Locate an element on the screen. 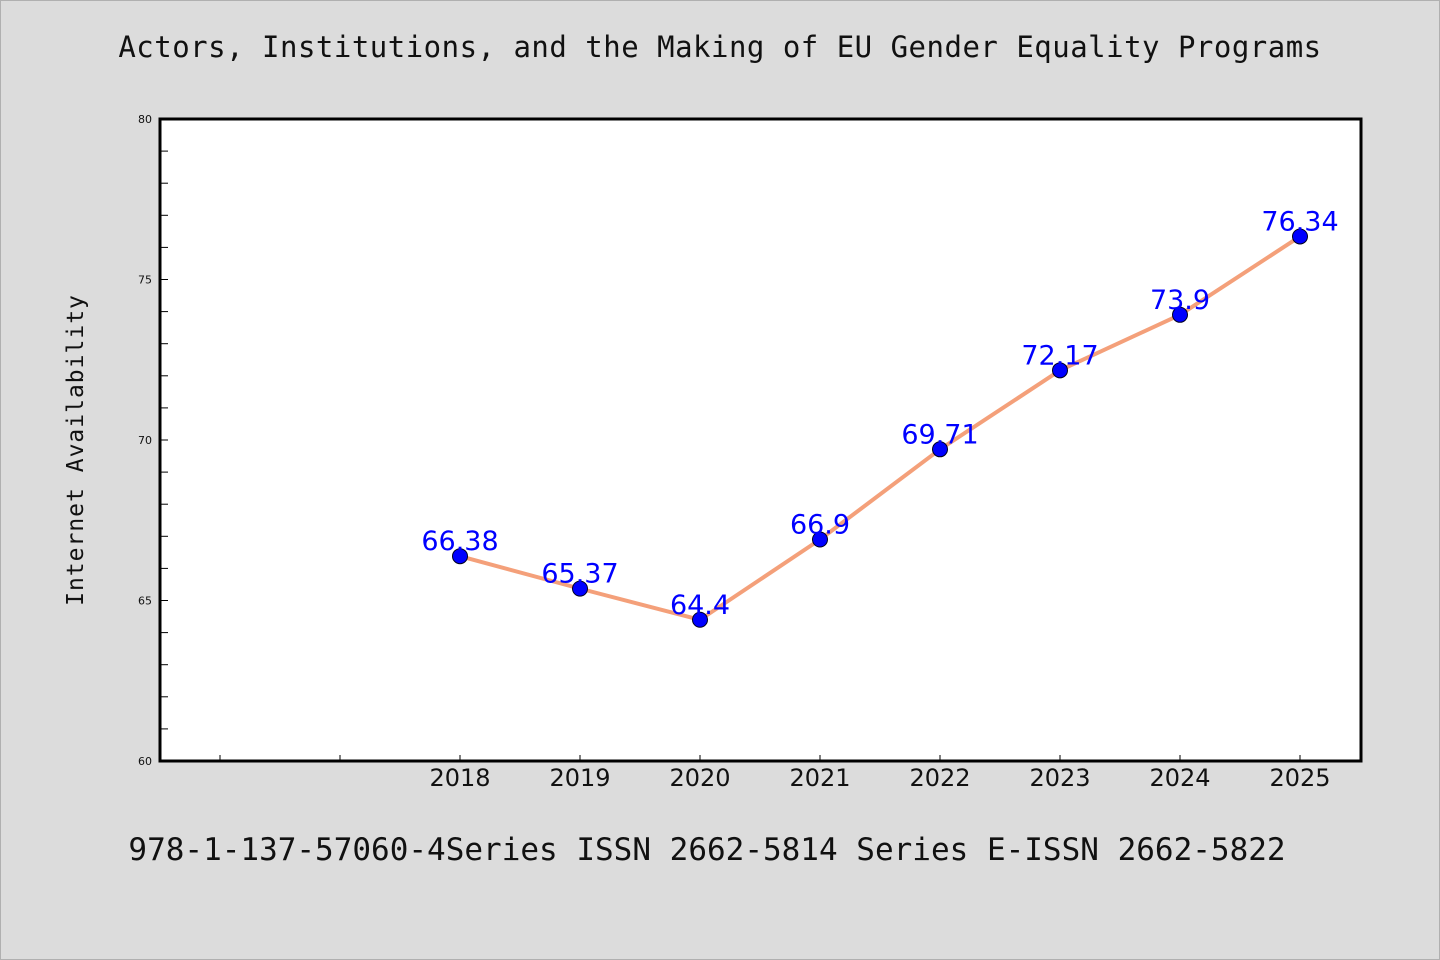 Image resolution: width=1440 pixels, height=960 pixels. y-tick-label: 65 is located at coordinates (145, 601).